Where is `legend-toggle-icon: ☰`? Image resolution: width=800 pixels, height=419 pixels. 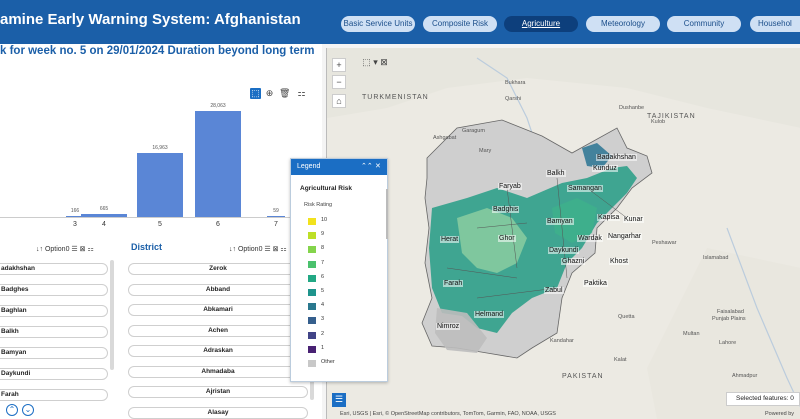
legend-toggle-icon: ☰ is located at coordinates (339, 400).